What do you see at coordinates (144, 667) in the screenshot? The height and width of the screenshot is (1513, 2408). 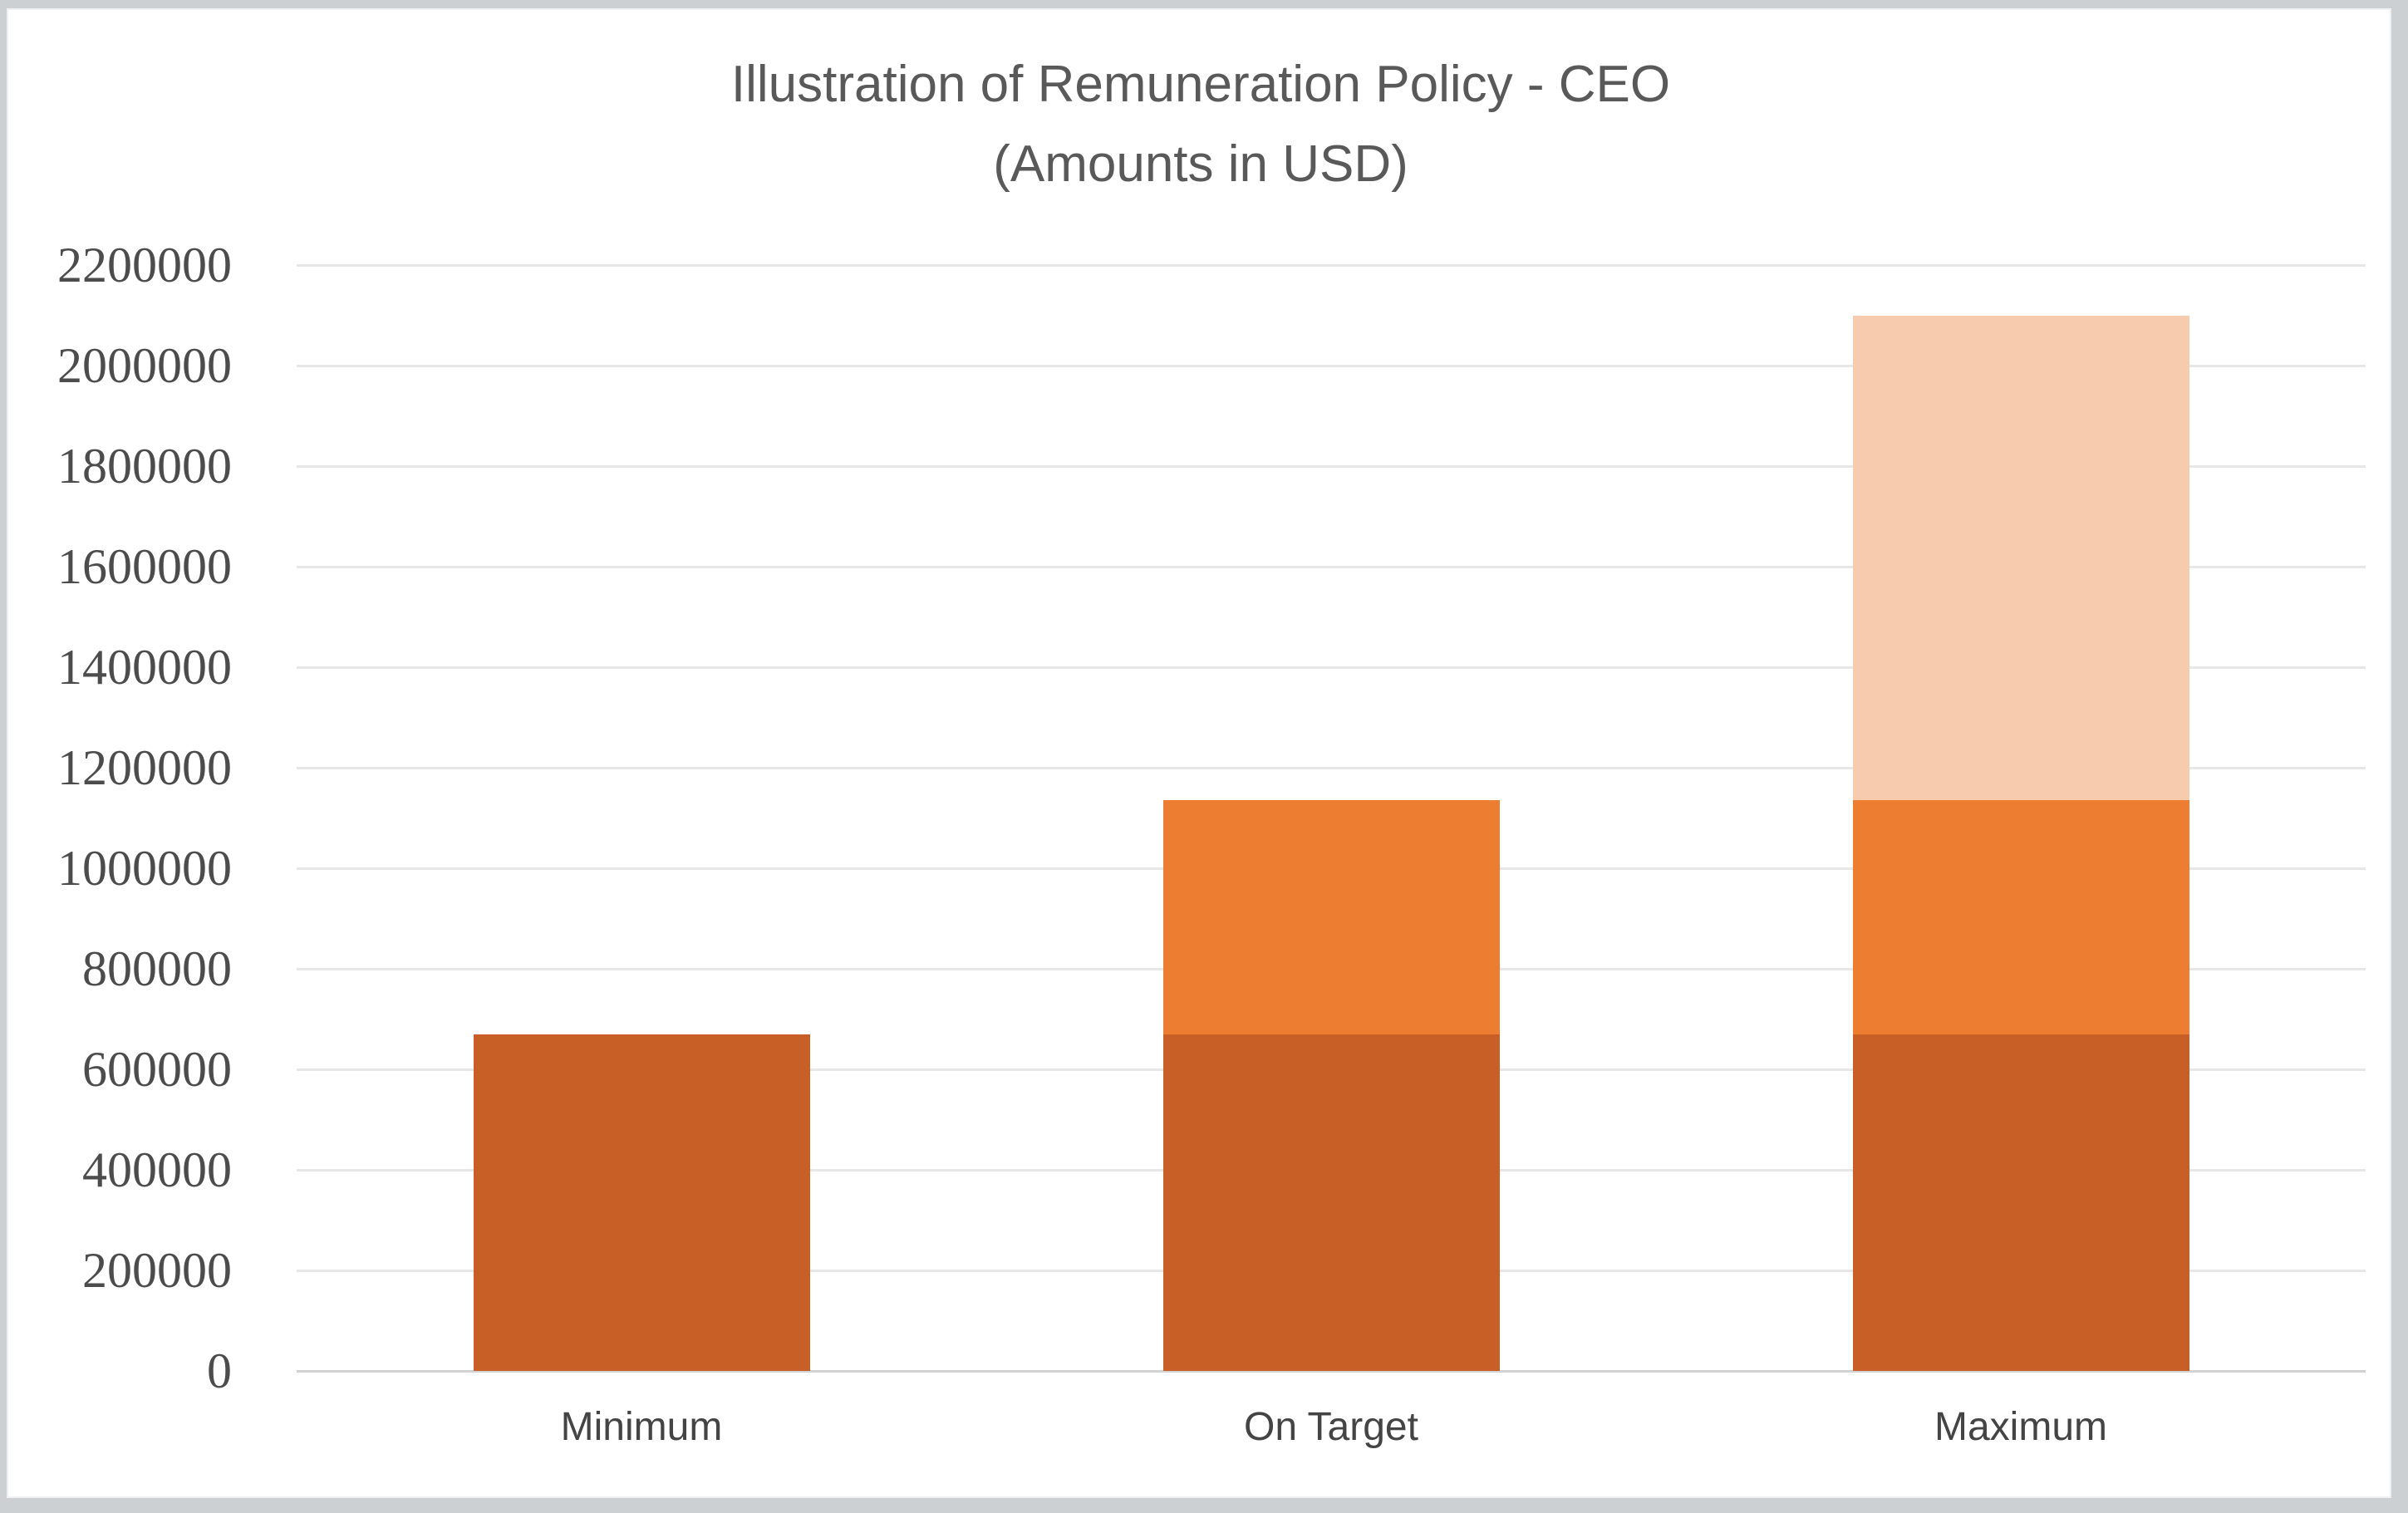 I see `y-tick-label: 1400000` at bounding box center [144, 667].